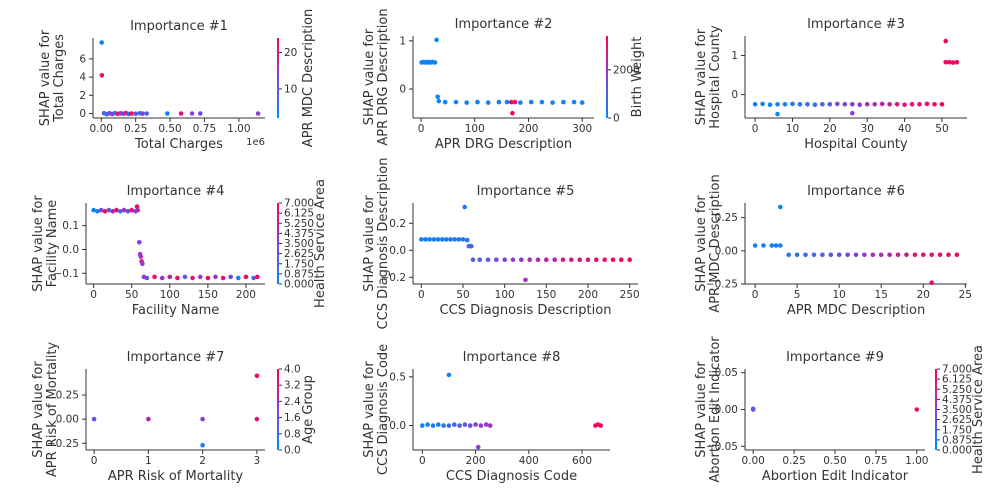 This screenshot has height=504, width=1008. I want to click on y-axis-label-line: Total Charges, so click(59, 78).